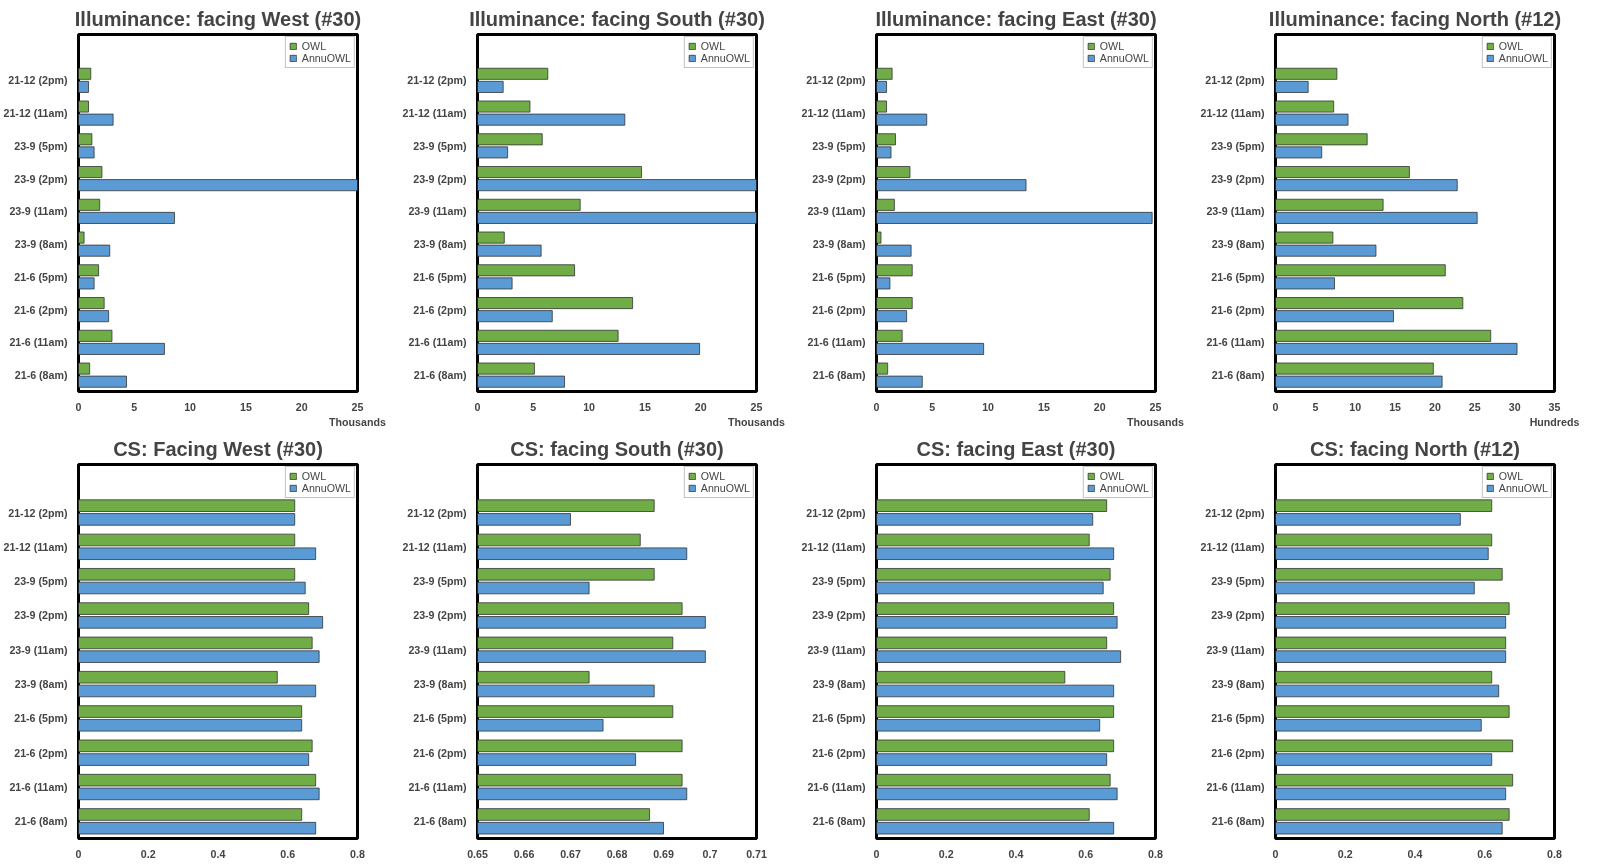 The image size is (1598, 865). What do you see at coordinates (710, 853) in the screenshot?
I see `x-tick-label: 0.7` at bounding box center [710, 853].